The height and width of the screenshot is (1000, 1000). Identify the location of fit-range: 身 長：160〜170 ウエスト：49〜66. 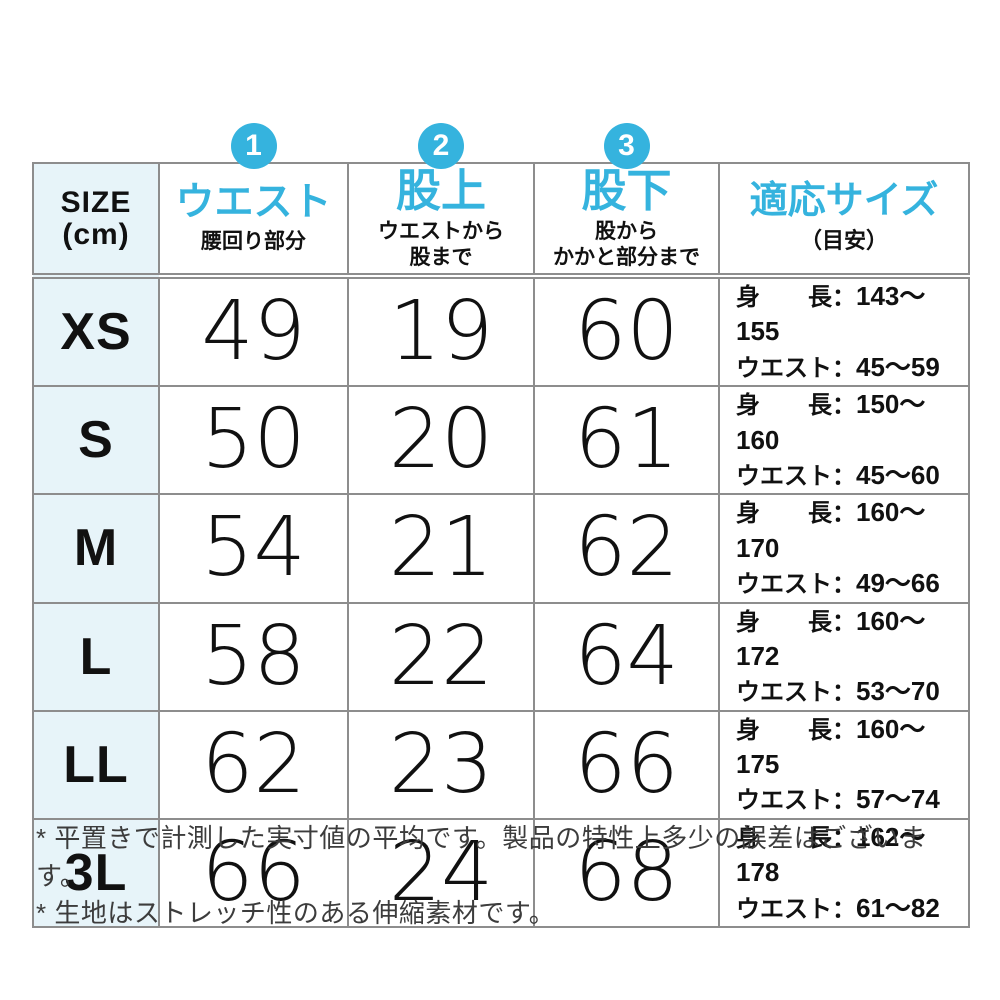
(844, 548).